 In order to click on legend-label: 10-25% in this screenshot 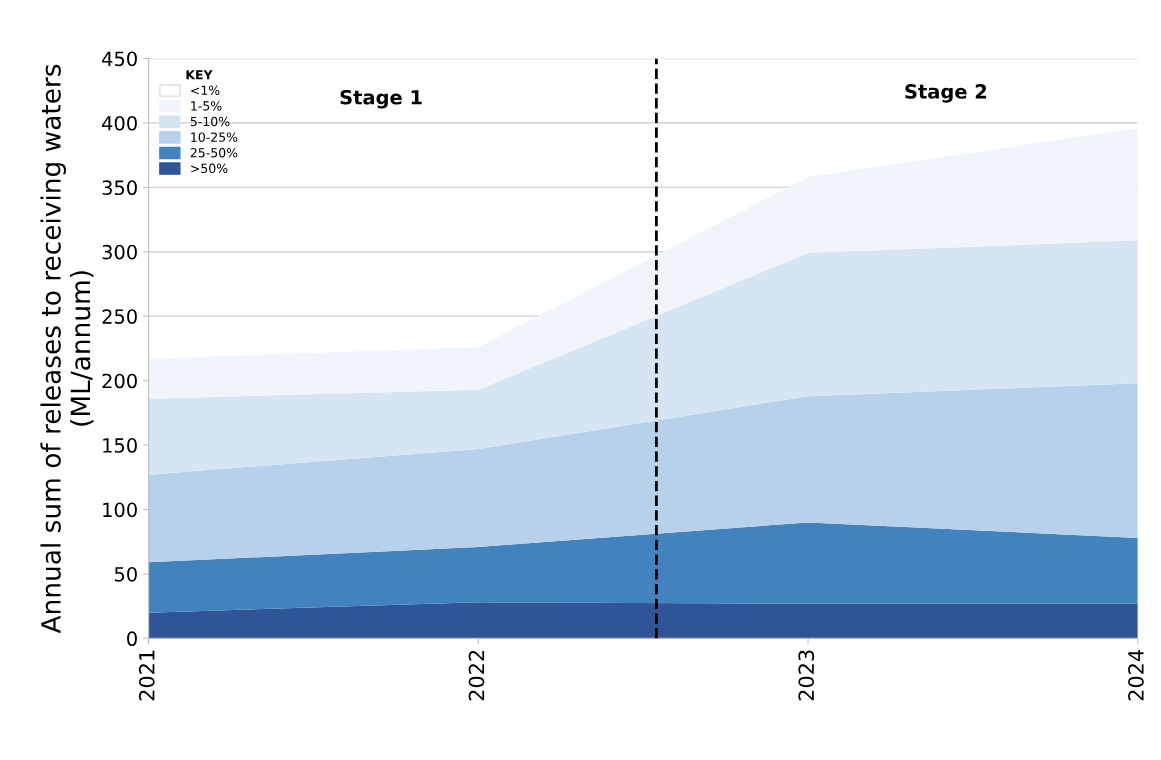, I will do `click(214, 137)`.